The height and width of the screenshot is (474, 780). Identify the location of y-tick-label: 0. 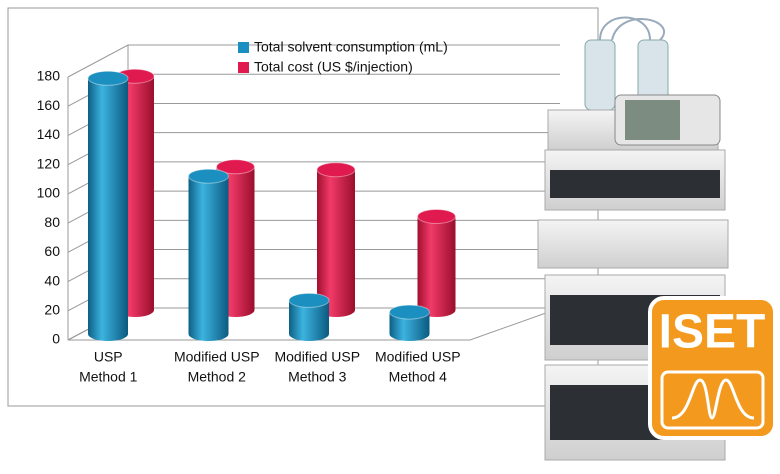
(56, 339).